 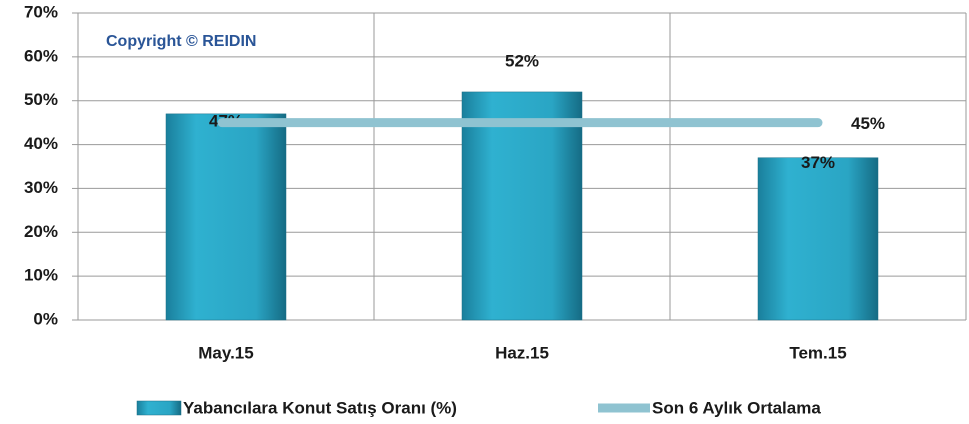 What do you see at coordinates (225, 352) in the screenshot?
I see `x-tick-label: May.15` at bounding box center [225, 352].